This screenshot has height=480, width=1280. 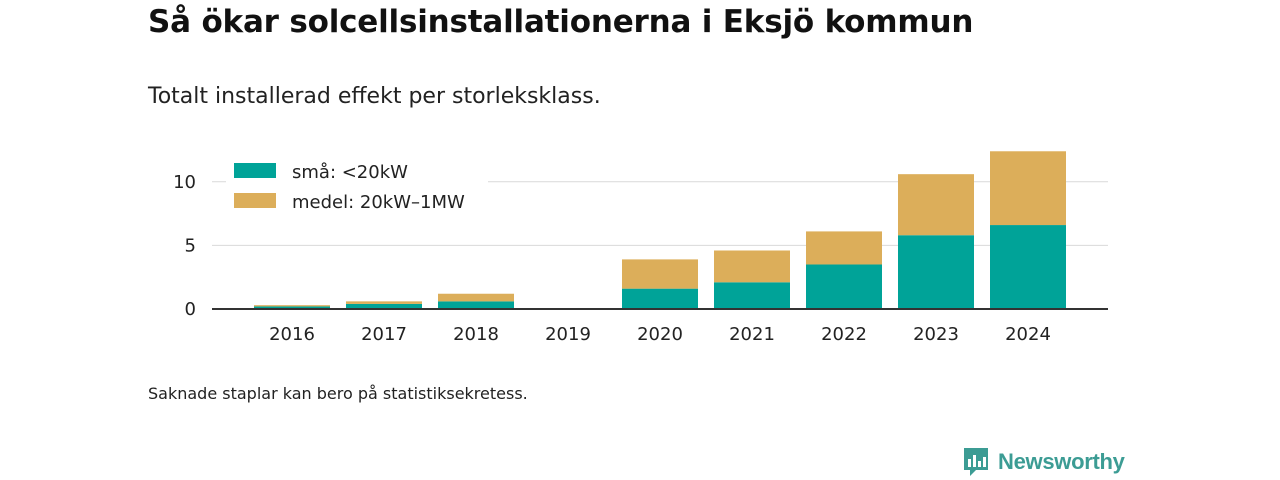 What do you see at coordinates (976, 462) in the screenshot?
I see `newsworthy-logo-icon` at bounding box center [976, 462].